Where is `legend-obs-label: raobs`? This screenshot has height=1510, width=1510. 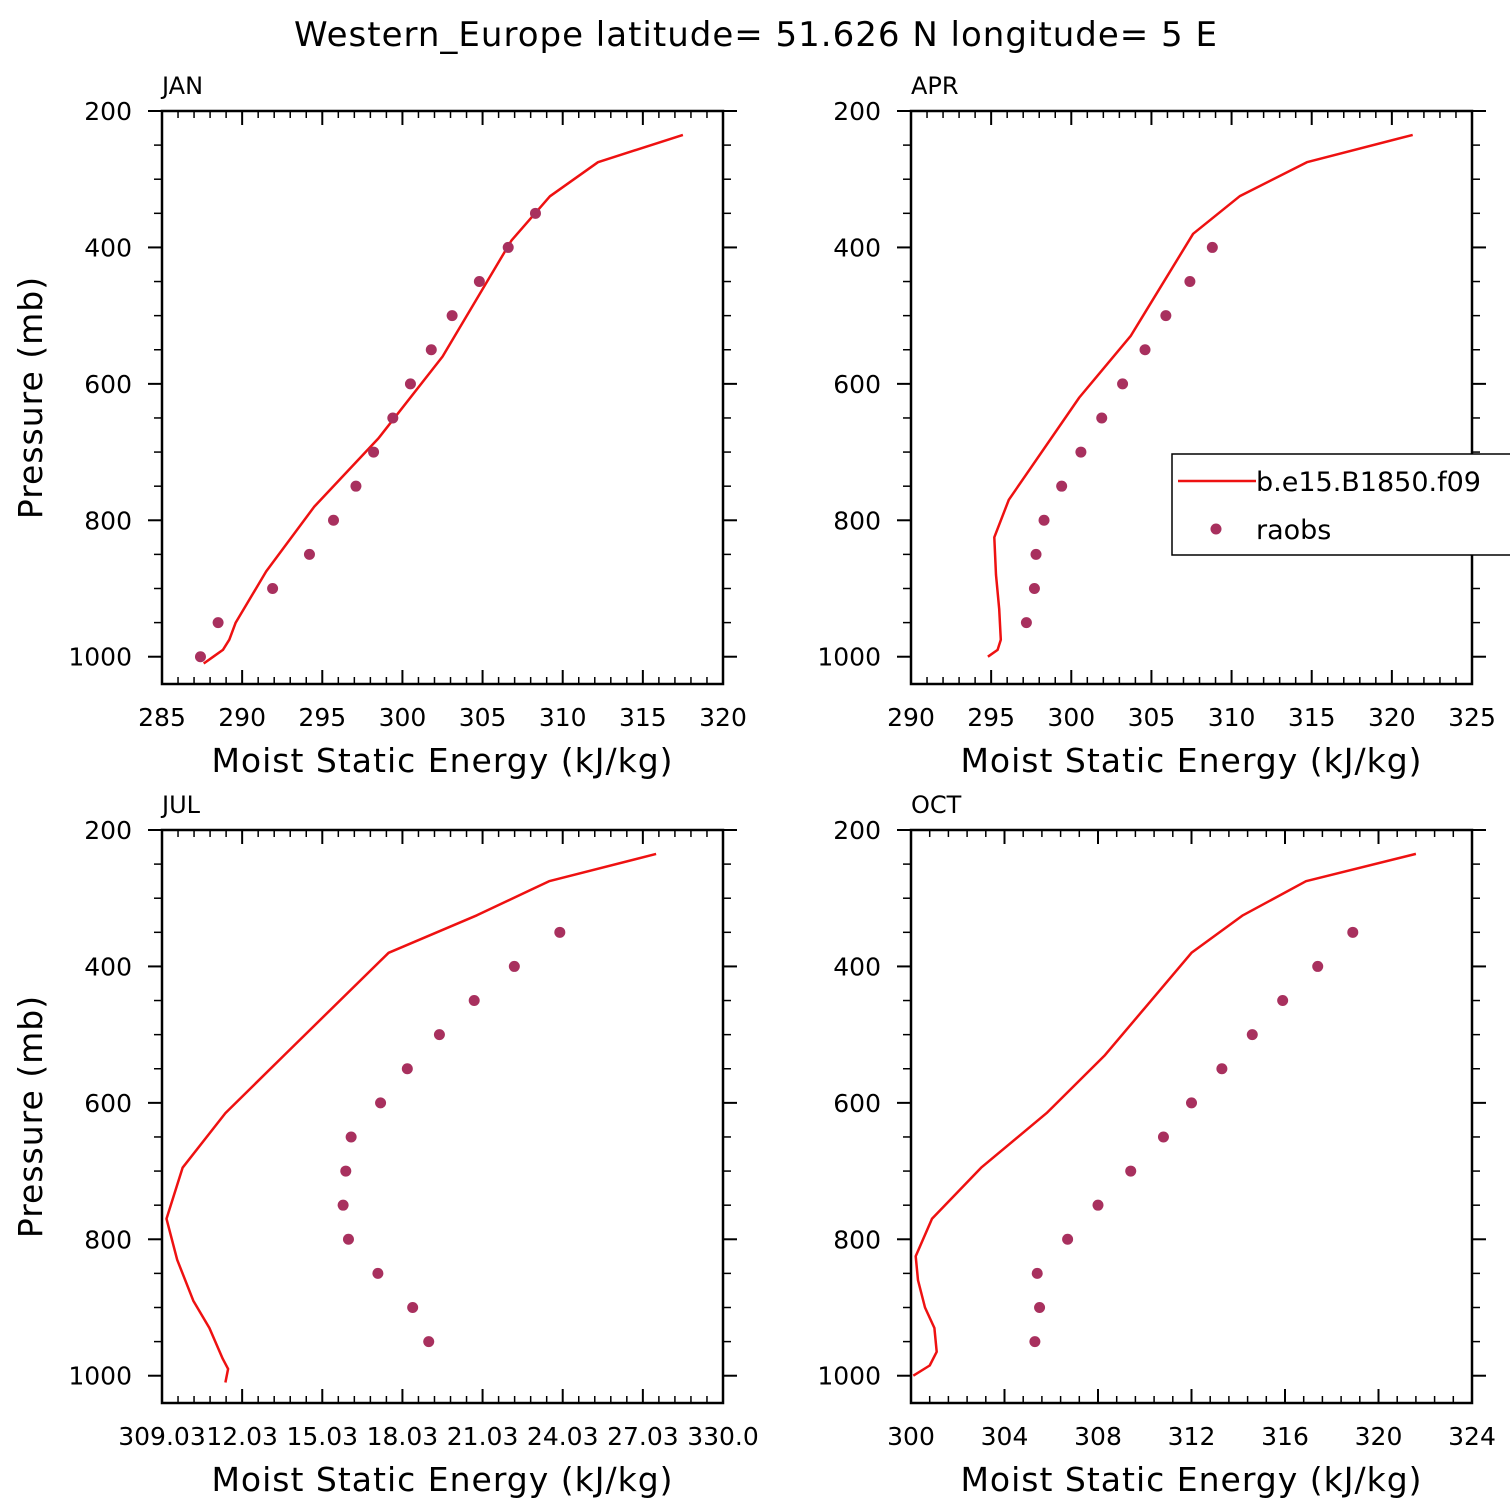 legend-obs-label: raobs is located at coordinates (1293, 530).